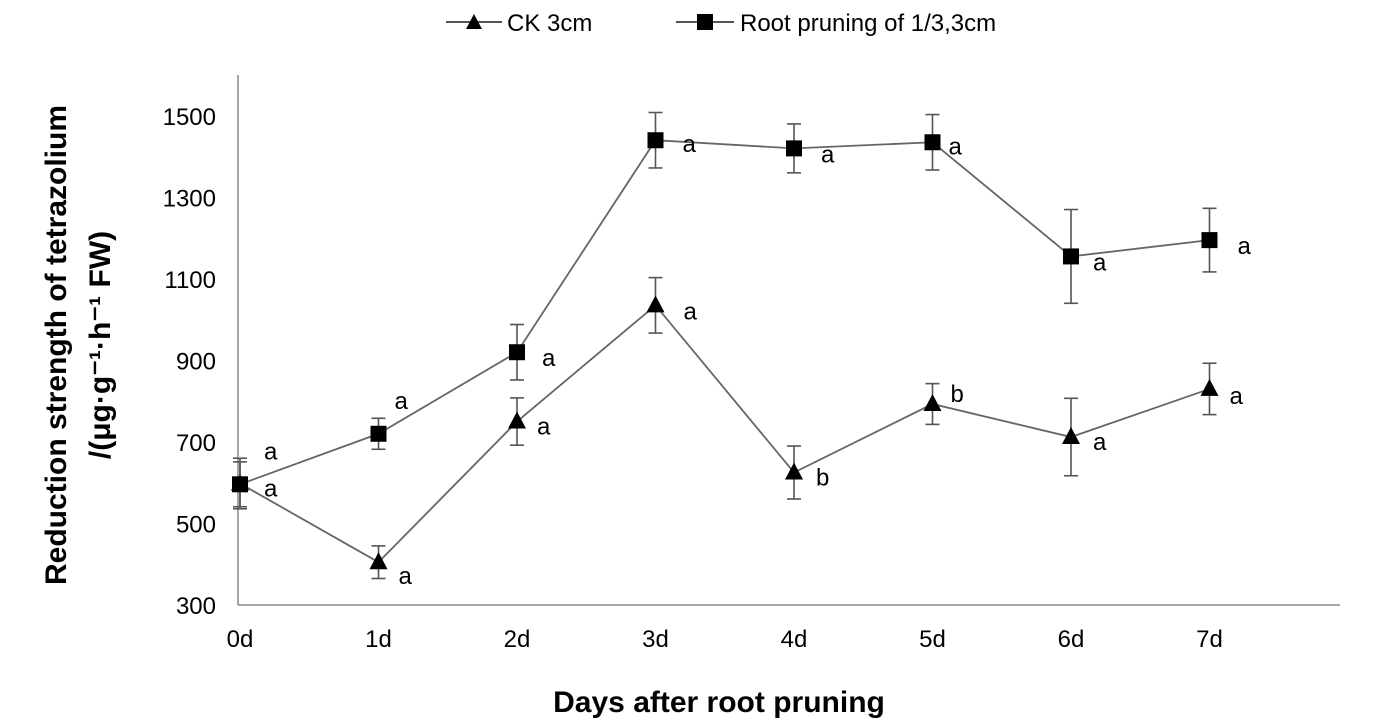 The image size is (1392, 725). I want to click on legend-square-icon, so click(705, 22).